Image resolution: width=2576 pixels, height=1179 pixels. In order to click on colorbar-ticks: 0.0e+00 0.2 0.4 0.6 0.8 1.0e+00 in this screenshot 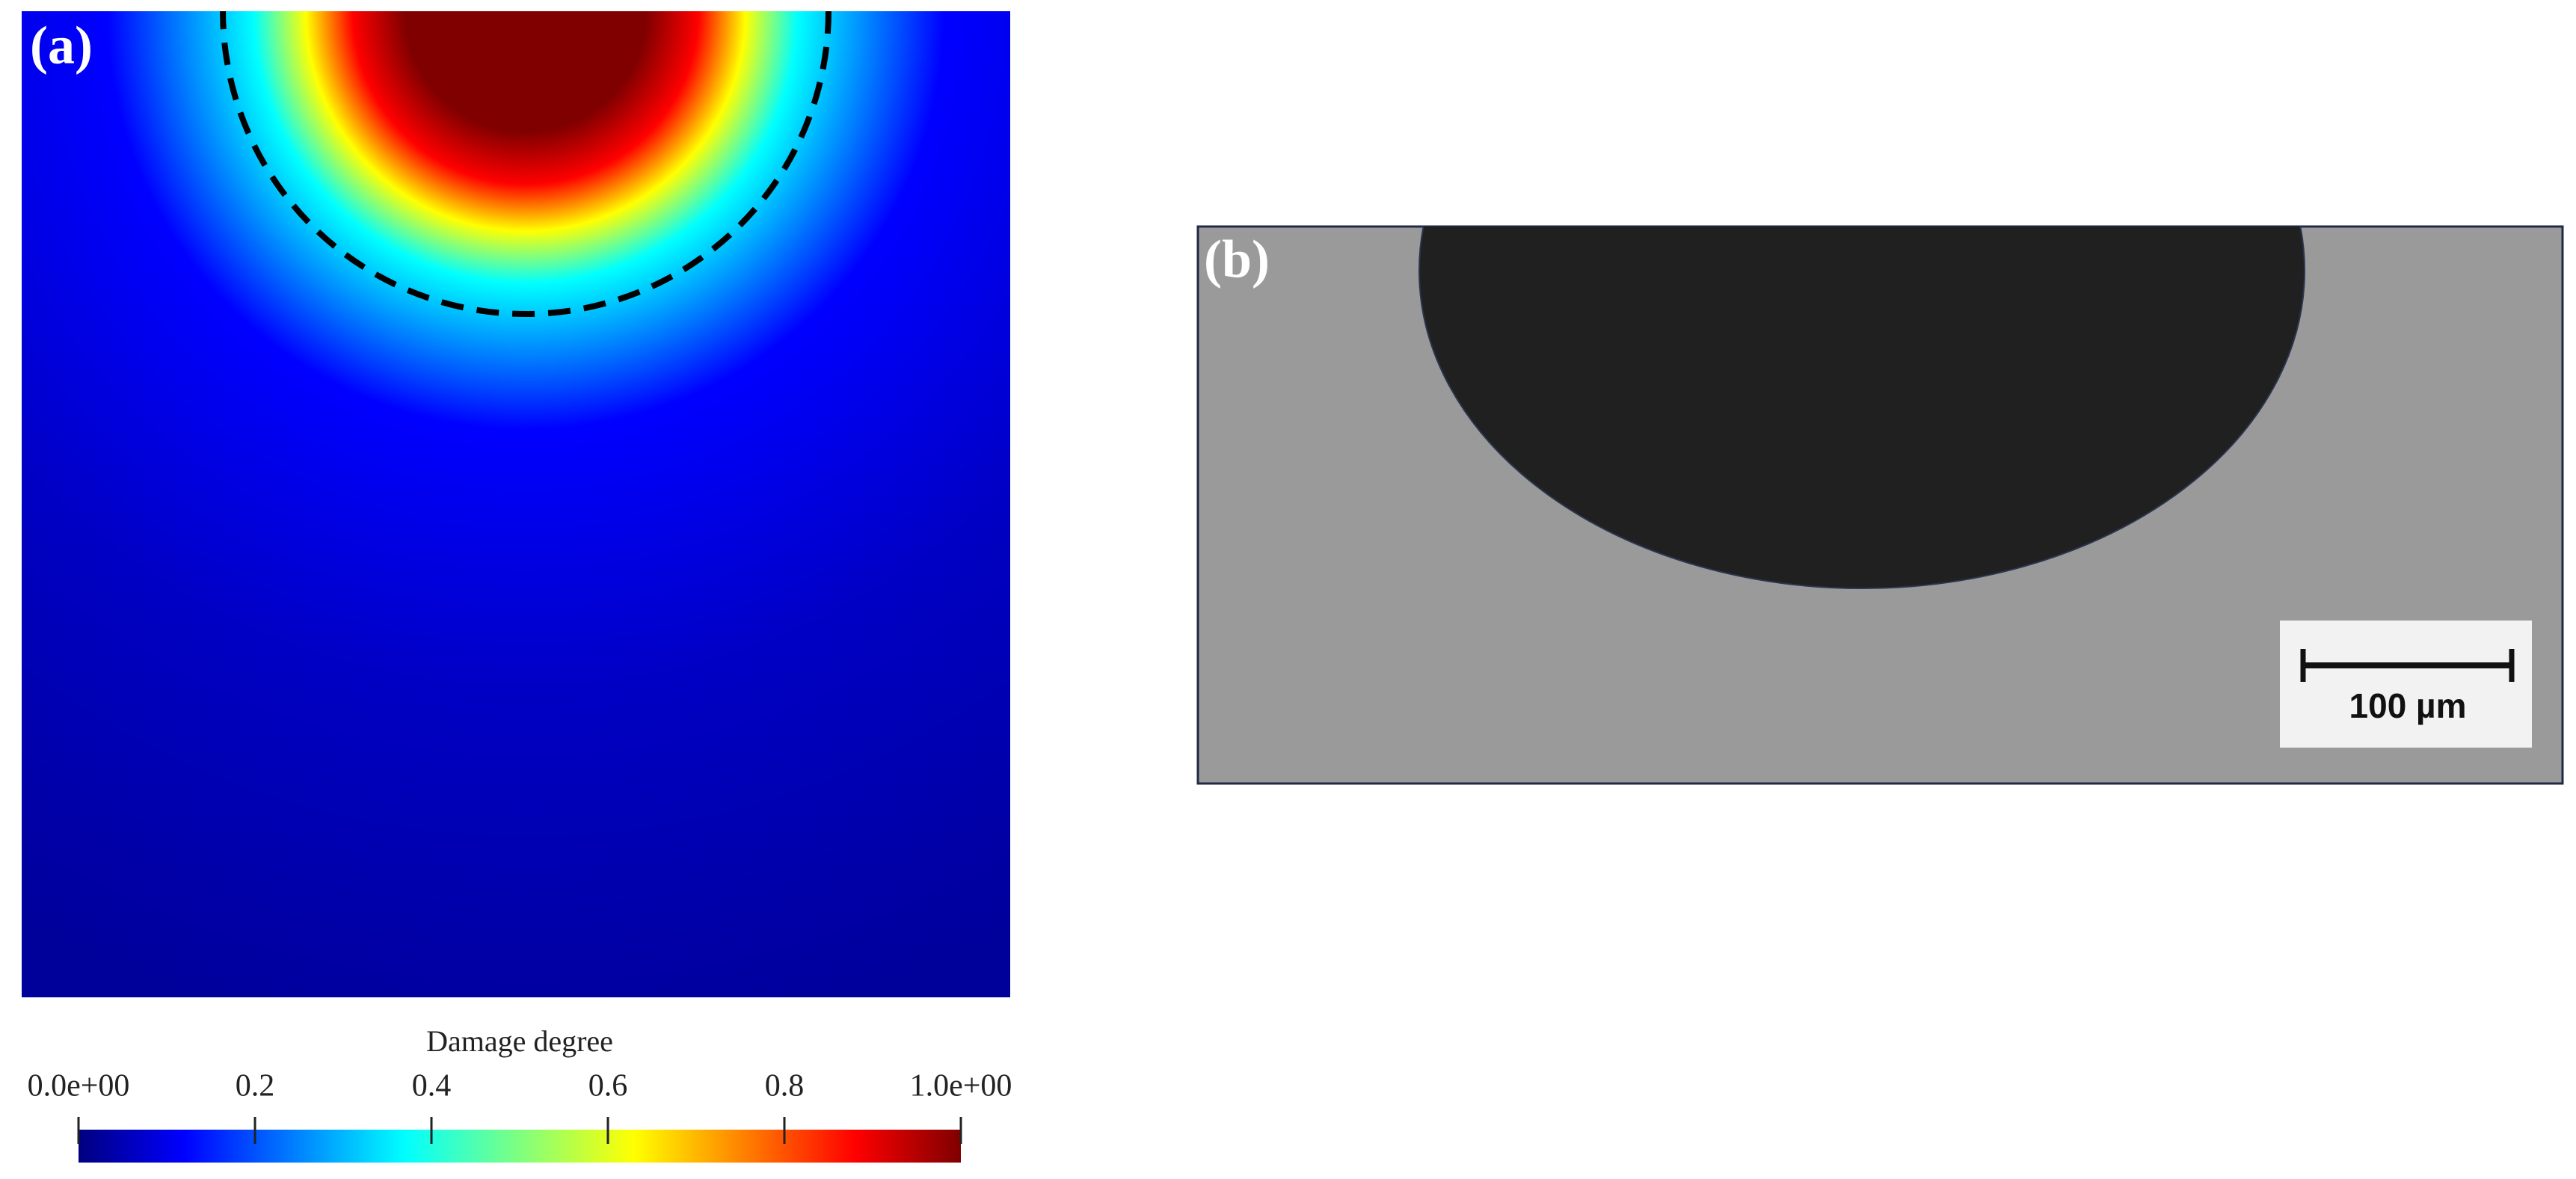, I will do `click(520, 1106)`.